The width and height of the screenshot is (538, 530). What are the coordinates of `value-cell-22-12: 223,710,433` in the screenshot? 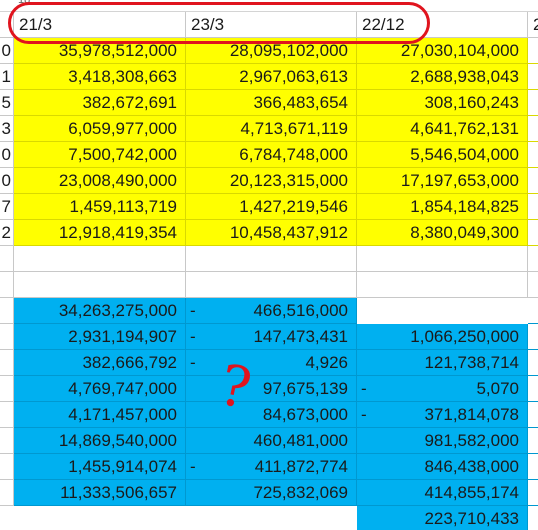 It's located at (442, 518).